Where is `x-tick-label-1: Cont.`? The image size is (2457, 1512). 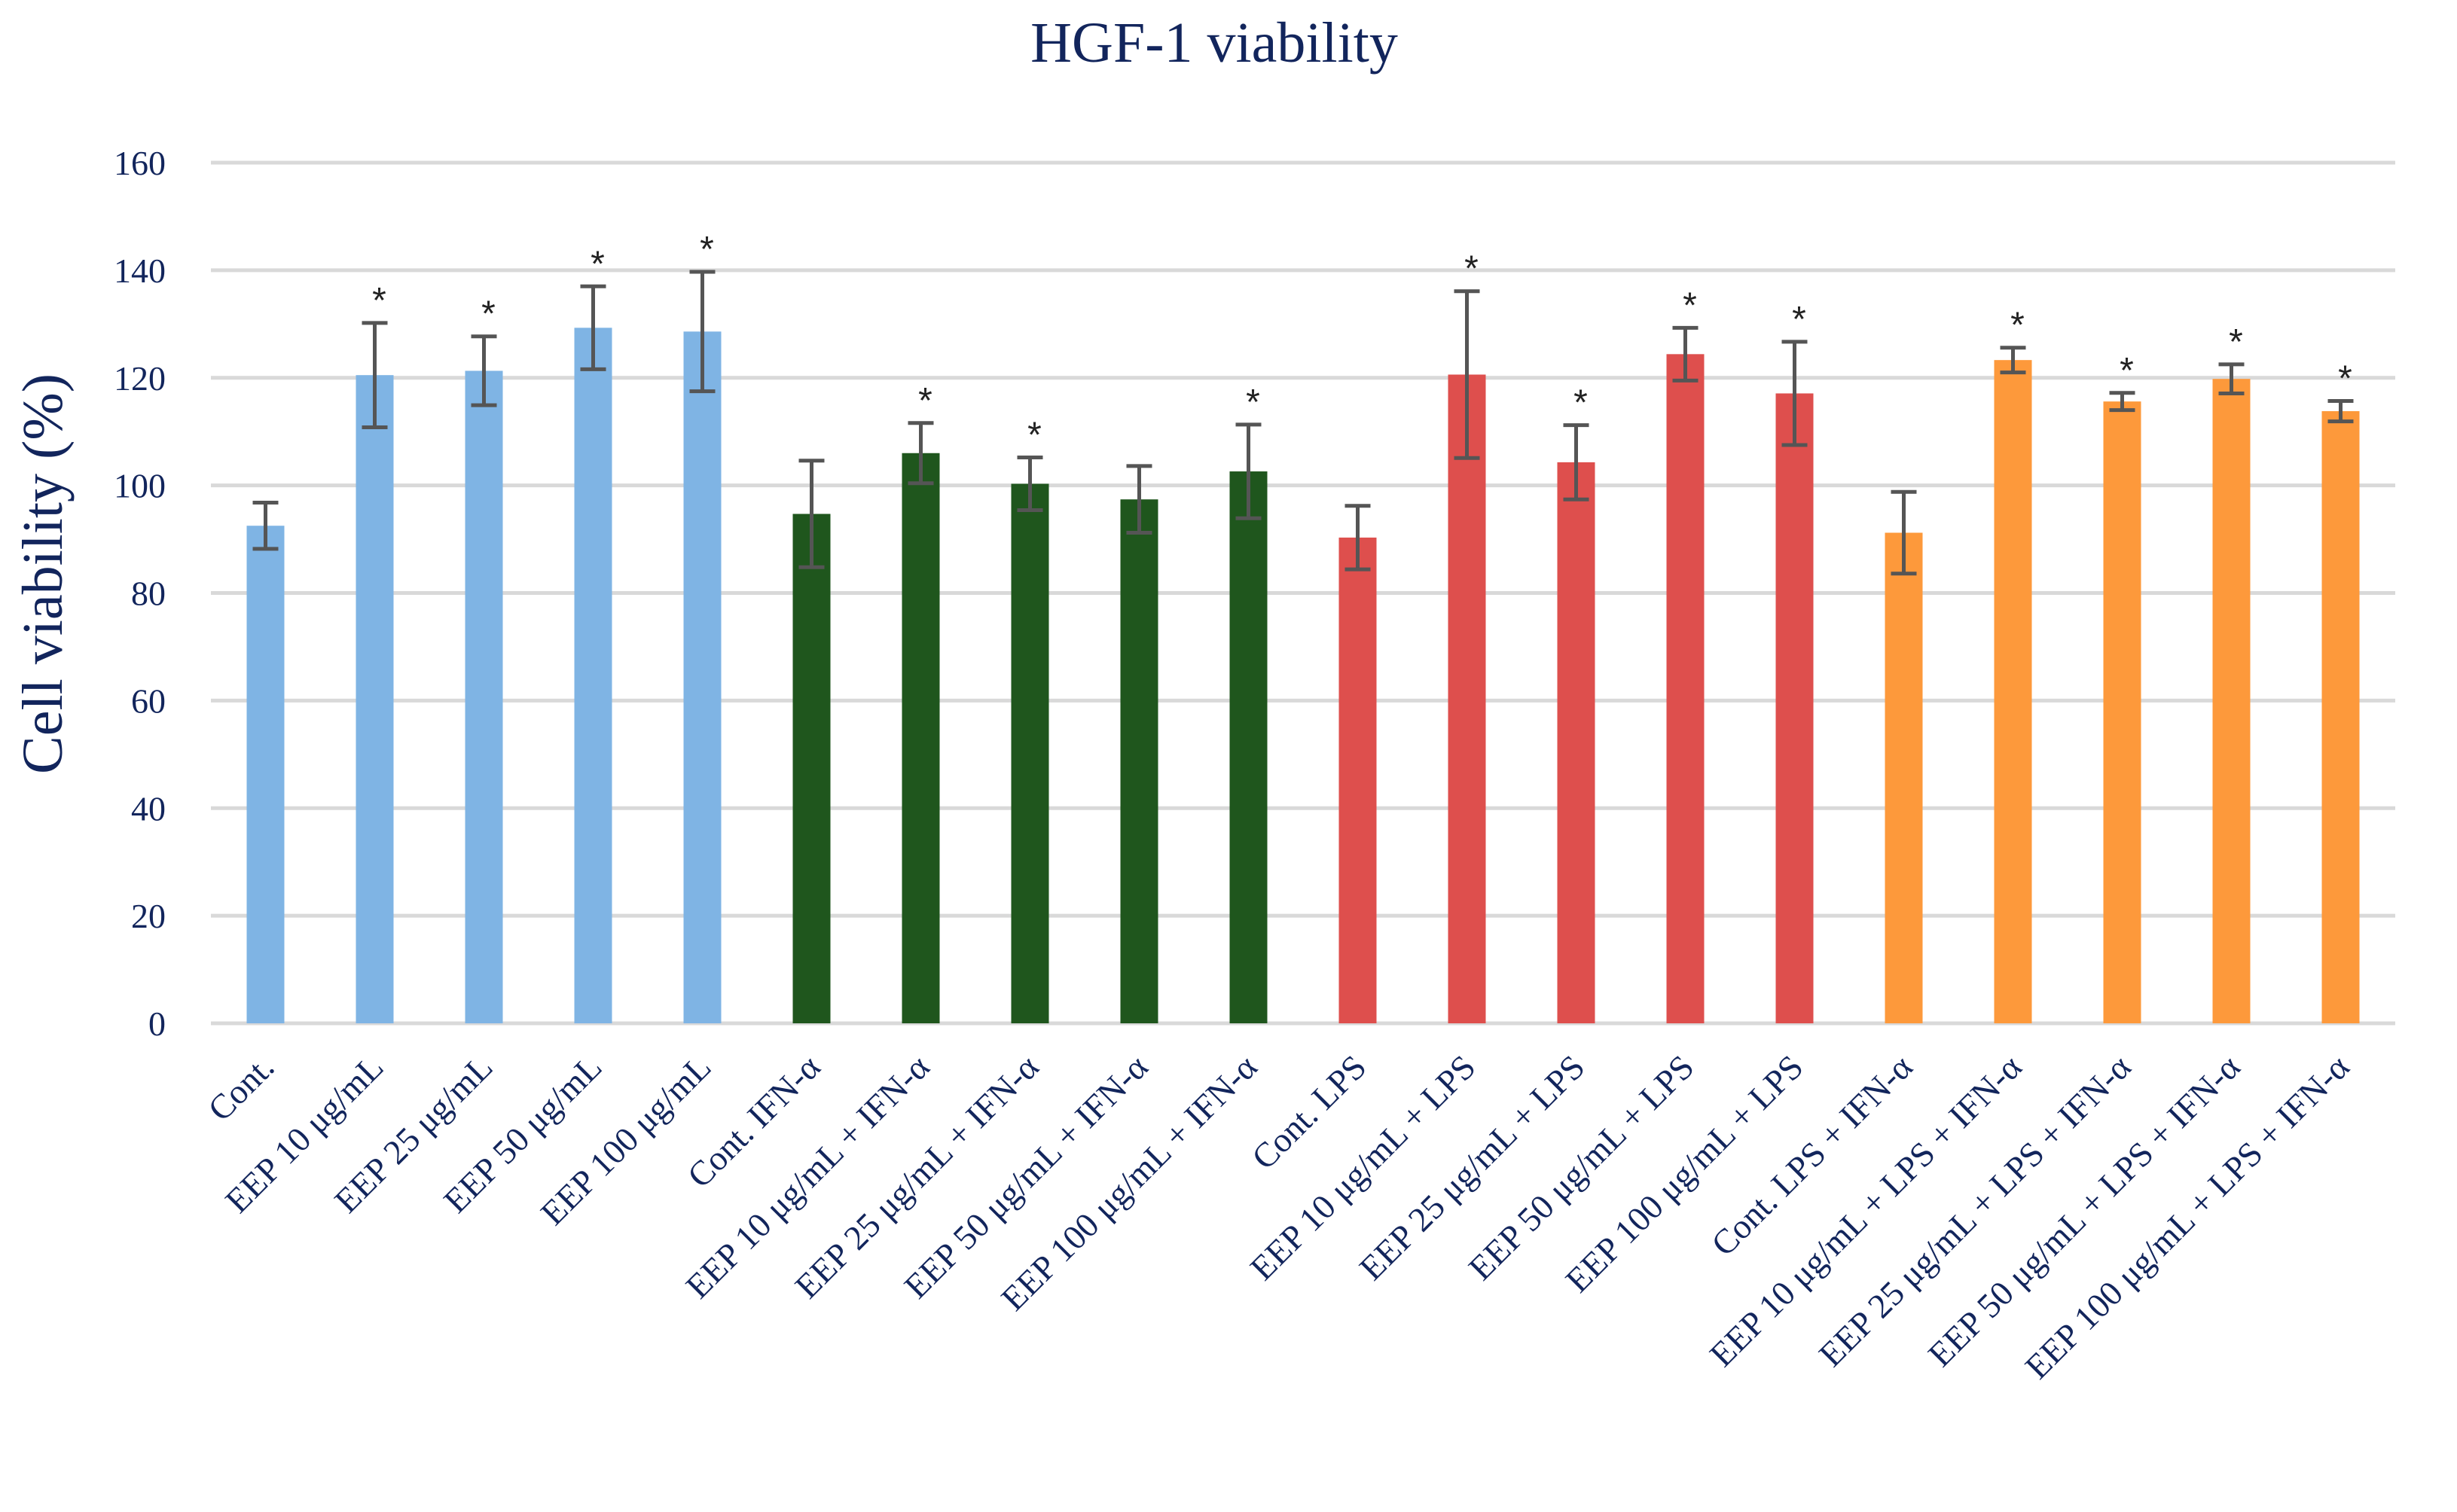 x-tick-label-1: Cont. is located at coordinates (240, 1087).